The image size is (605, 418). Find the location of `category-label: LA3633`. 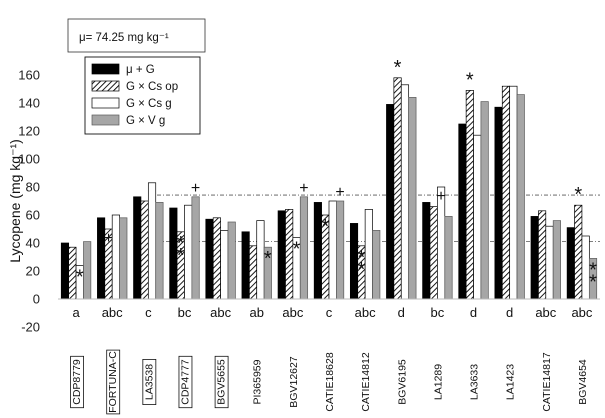

category-label: LA3633 is located at coordinates (475, 382).